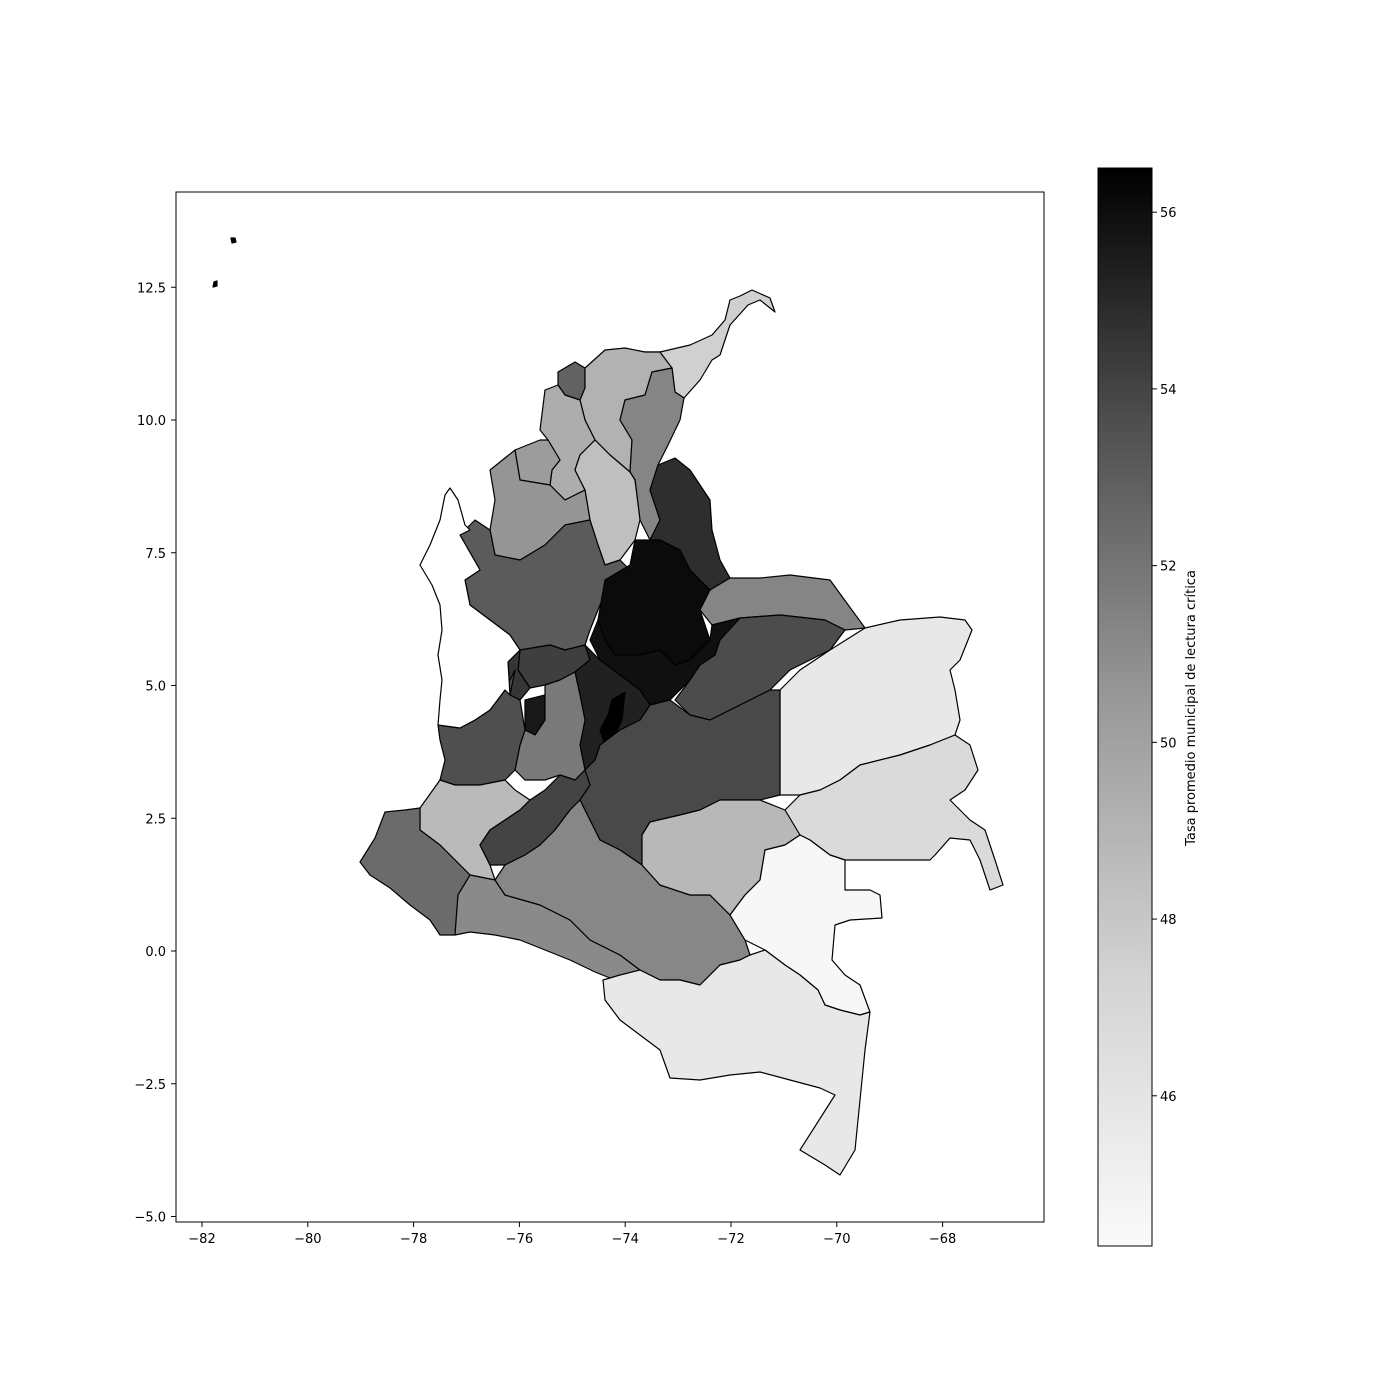  Describe the element at coordinates (1125, 707) in the screenshot. I see `colorbar` at that location.